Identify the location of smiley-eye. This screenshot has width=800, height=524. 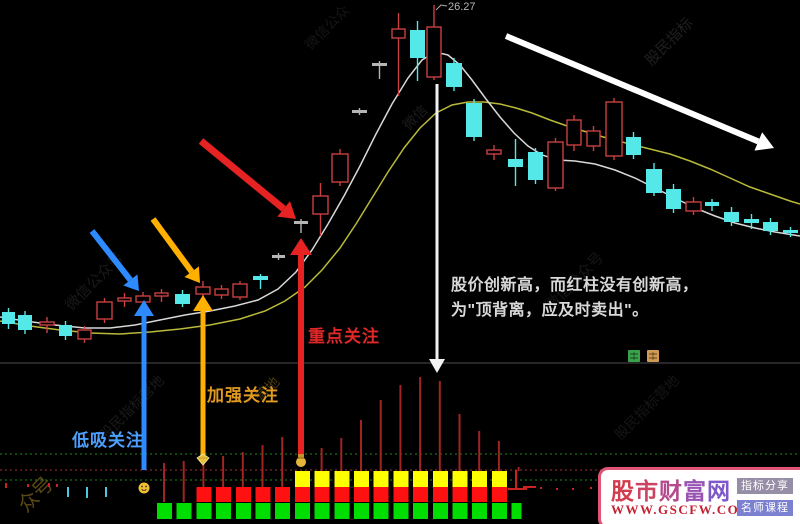
(142, 486).